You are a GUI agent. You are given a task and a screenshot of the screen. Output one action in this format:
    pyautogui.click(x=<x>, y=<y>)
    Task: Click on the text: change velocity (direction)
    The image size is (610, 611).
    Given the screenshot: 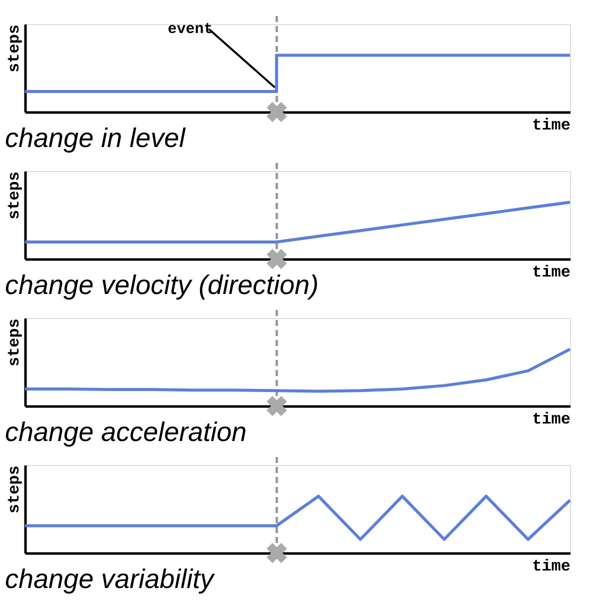 What is the action you would take?
    pyautogui.click(x=162, y=285)
    